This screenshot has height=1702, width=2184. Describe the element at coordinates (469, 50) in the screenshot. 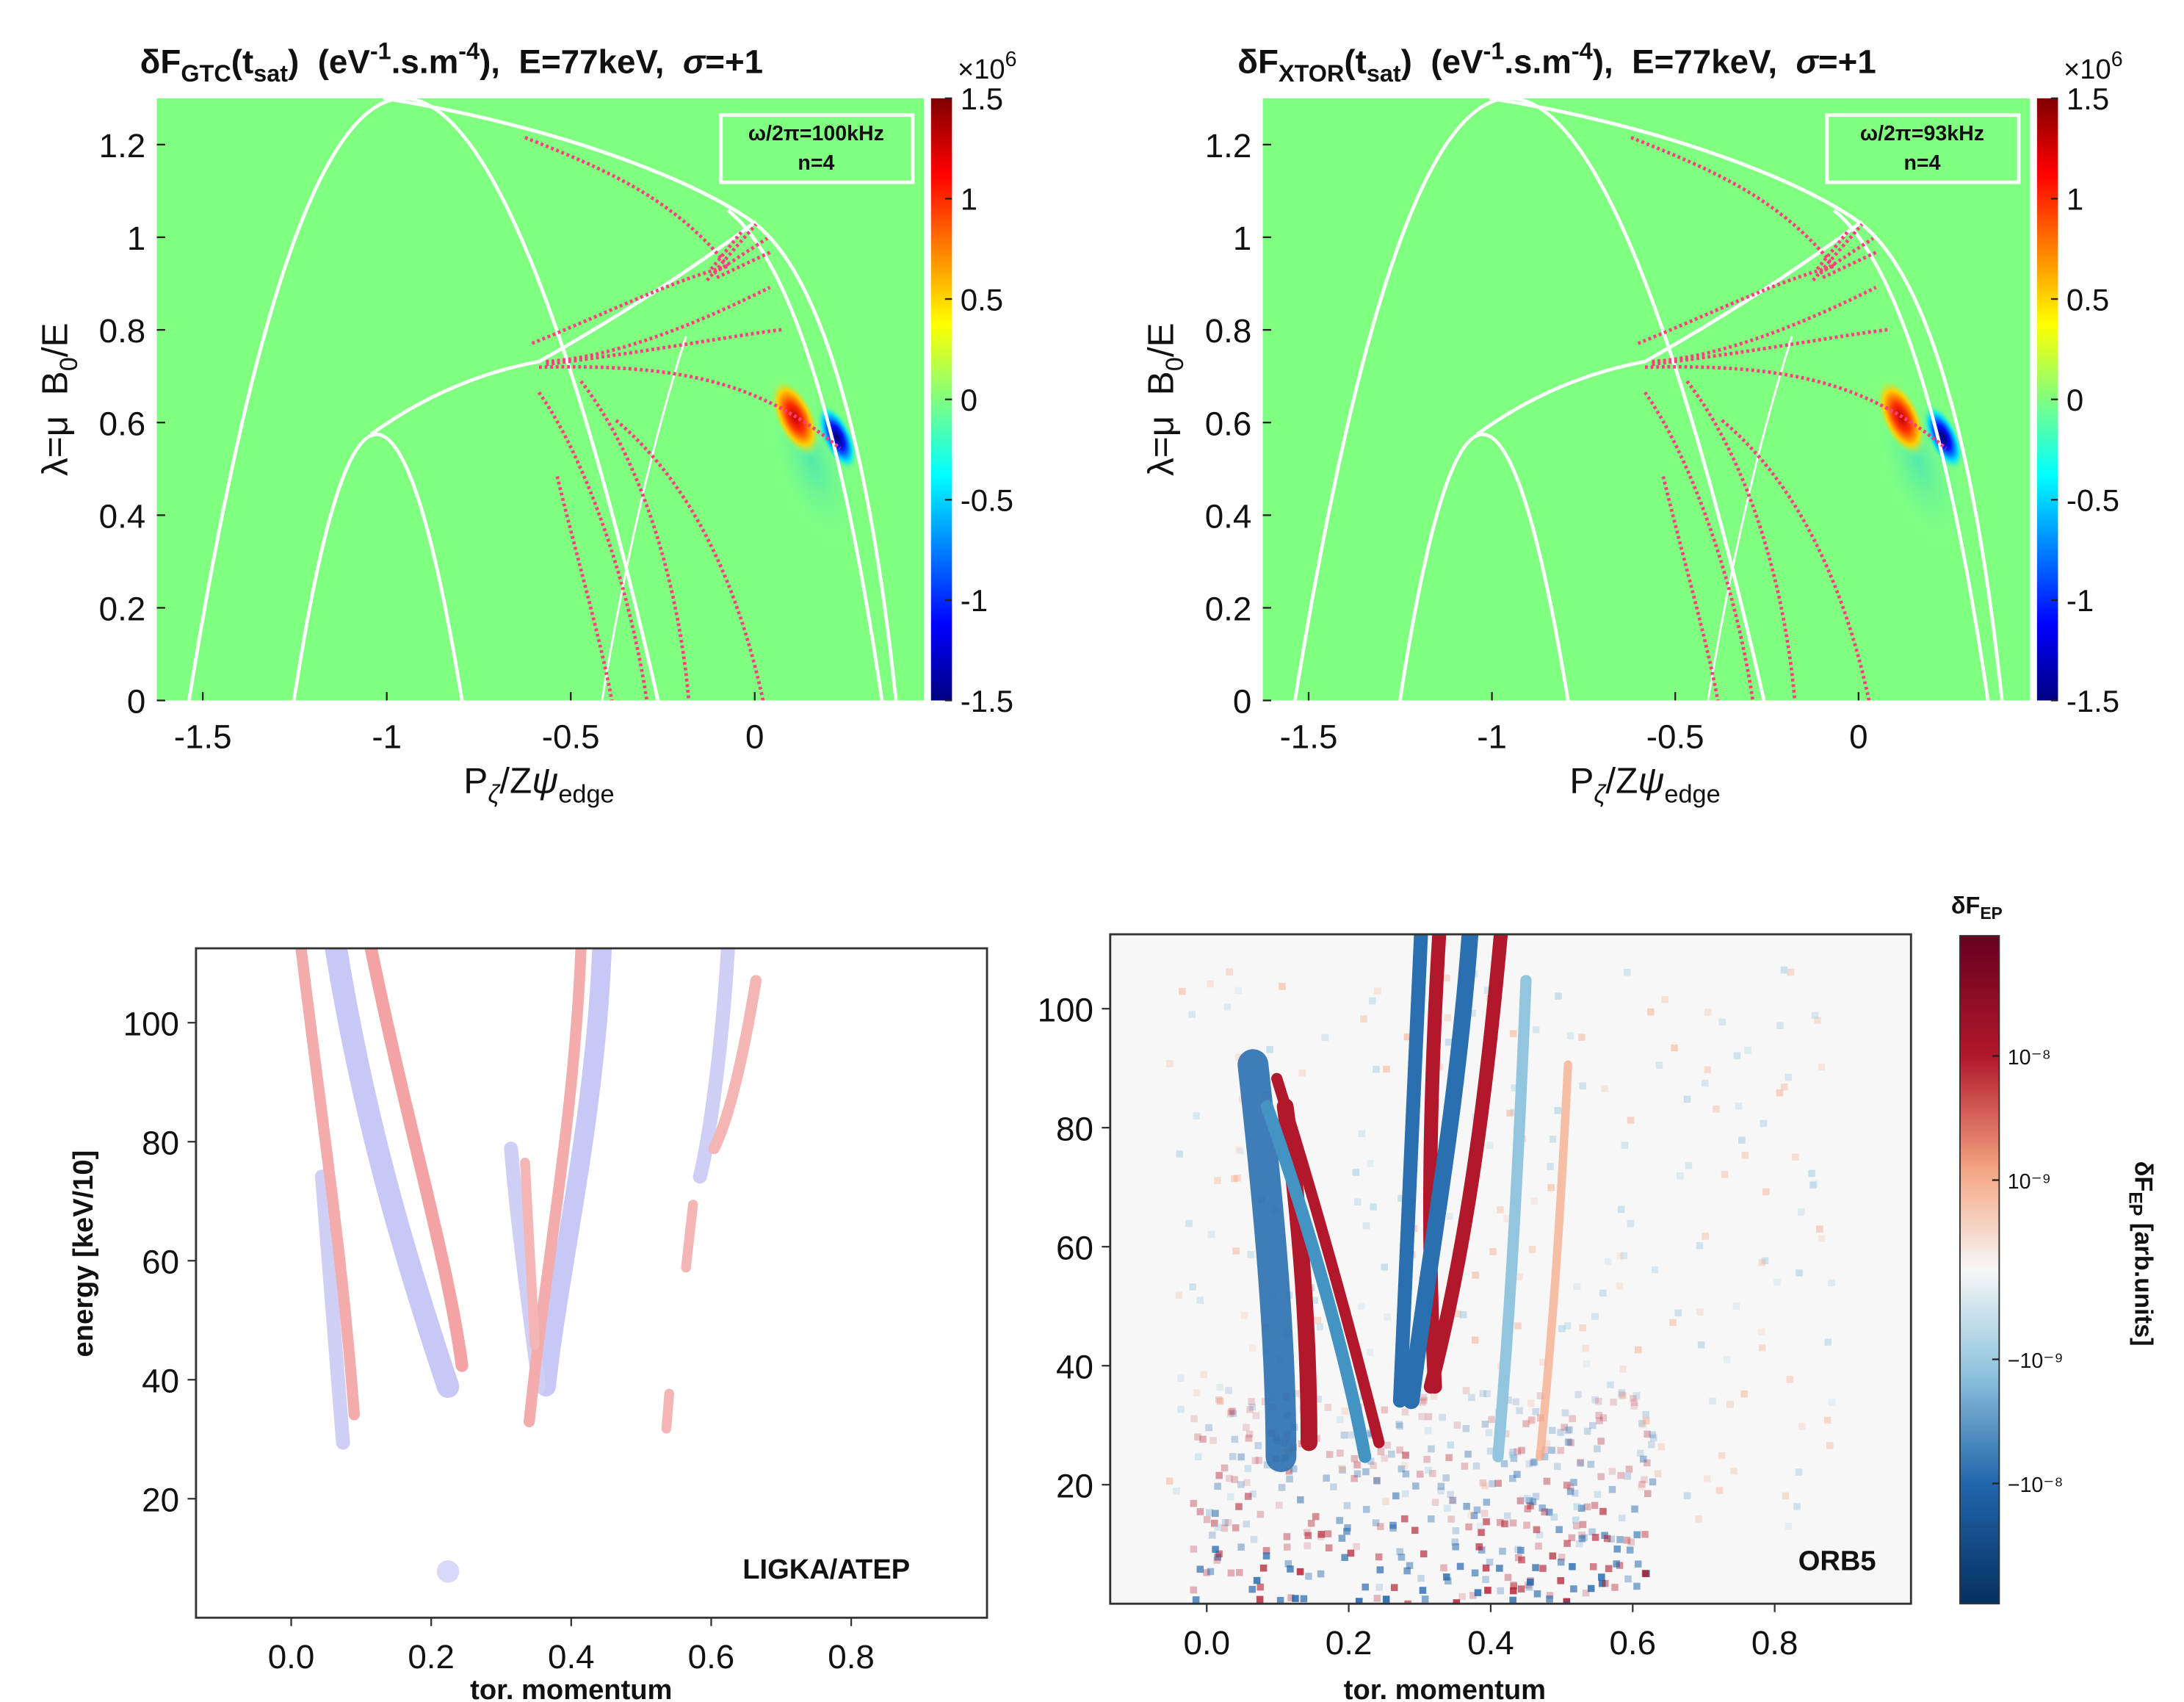

I see `title-part: -4` at that location.